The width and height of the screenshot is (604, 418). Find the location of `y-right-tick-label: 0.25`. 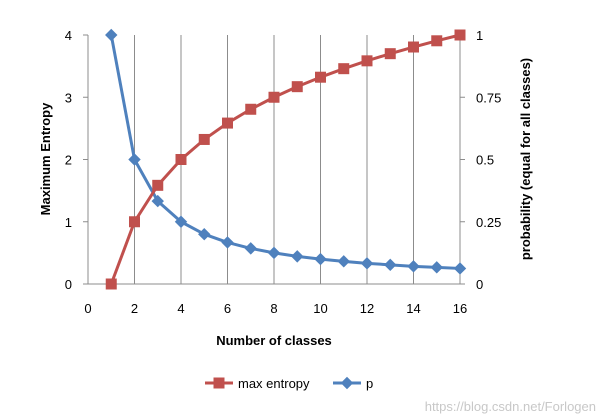

y-right-tick-label: 0.25 is located at coordinates (488, 222).